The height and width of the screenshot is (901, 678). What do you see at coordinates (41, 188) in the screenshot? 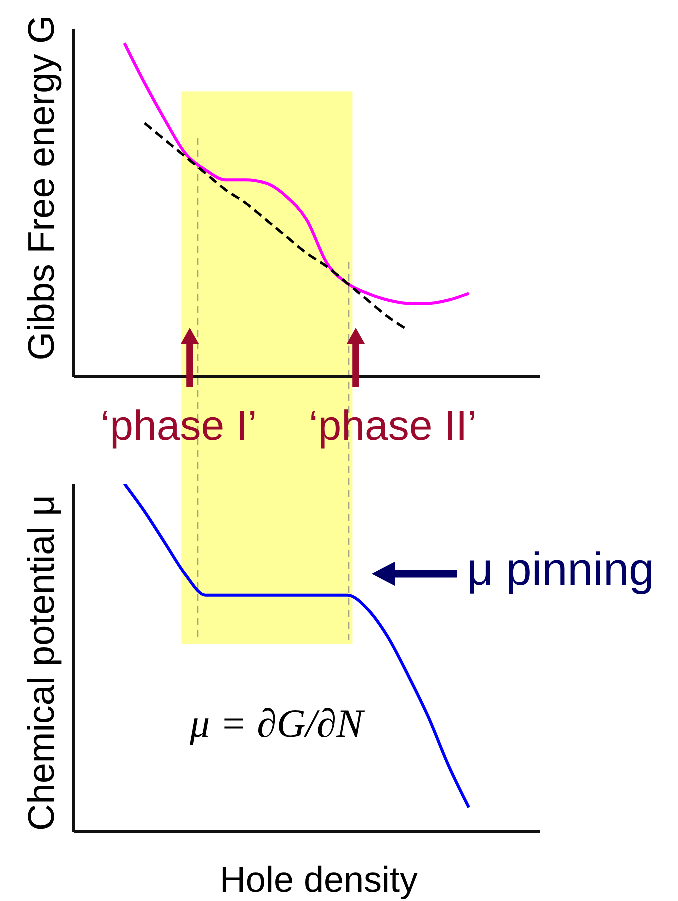
I see `y-axis-title: Gibbs Free energy G` at bounding box center [41, 188].